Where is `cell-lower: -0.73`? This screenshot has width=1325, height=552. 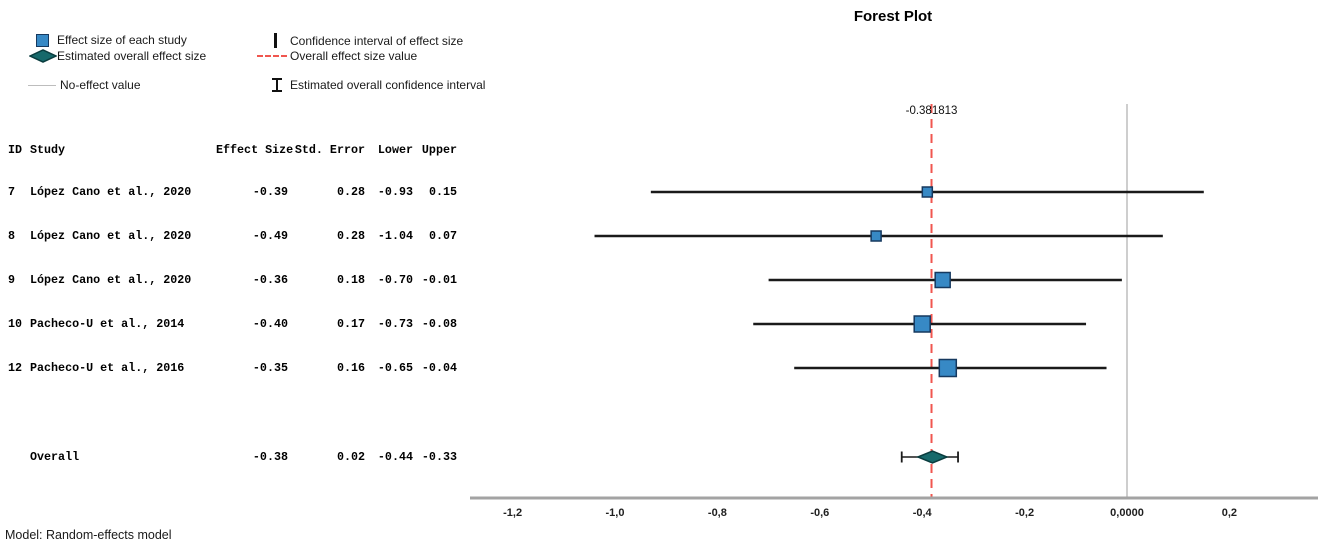
cell-lower: -0.73 is located at coordinates (395, 324).